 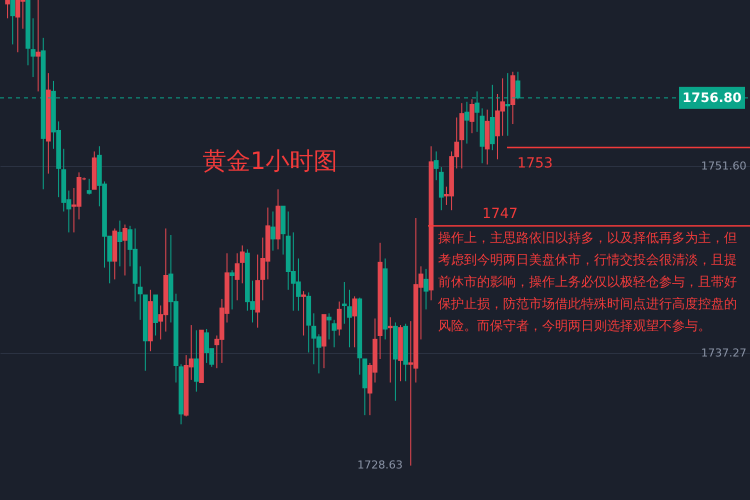 What do you see at coordinates (712, 98) in the screenshot?
I see `ref-line-label: 1756.80` at bounding box center [712, 98].